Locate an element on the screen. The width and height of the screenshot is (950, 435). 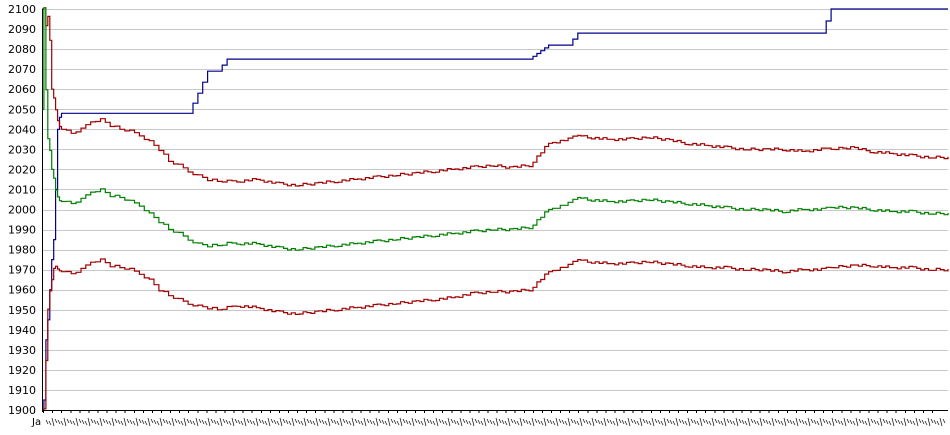
y-tick-label: 2100 is located at coordinates (22, 9).